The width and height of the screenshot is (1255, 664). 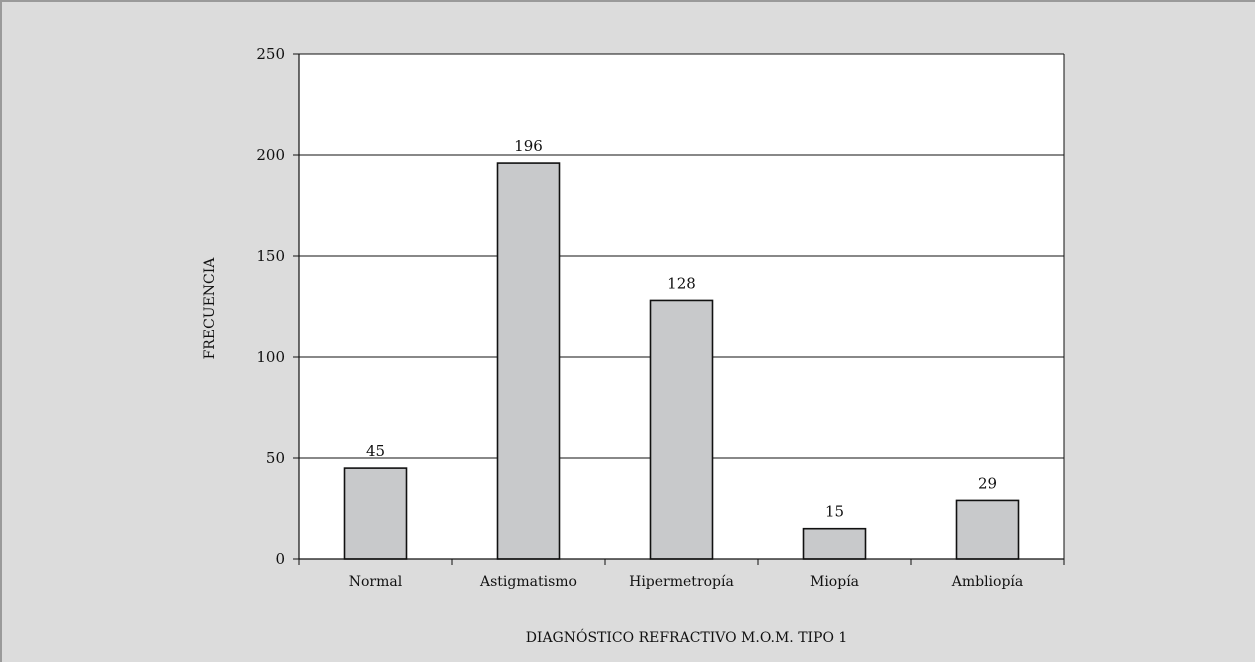 What do you see at coordinates (270, 155) in the screenshot?
I see `y-tick-label: 200` at bounding box center [270, 155].